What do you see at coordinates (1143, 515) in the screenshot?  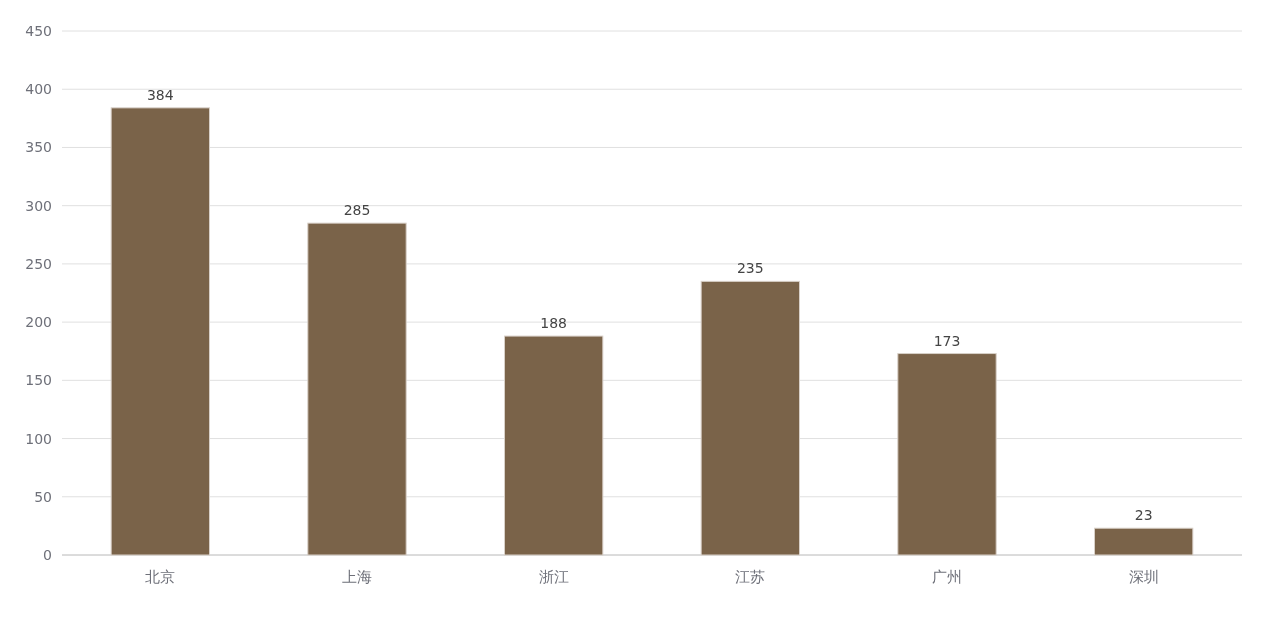 I see `data-label: 23` at bounding box center [1143, 515].